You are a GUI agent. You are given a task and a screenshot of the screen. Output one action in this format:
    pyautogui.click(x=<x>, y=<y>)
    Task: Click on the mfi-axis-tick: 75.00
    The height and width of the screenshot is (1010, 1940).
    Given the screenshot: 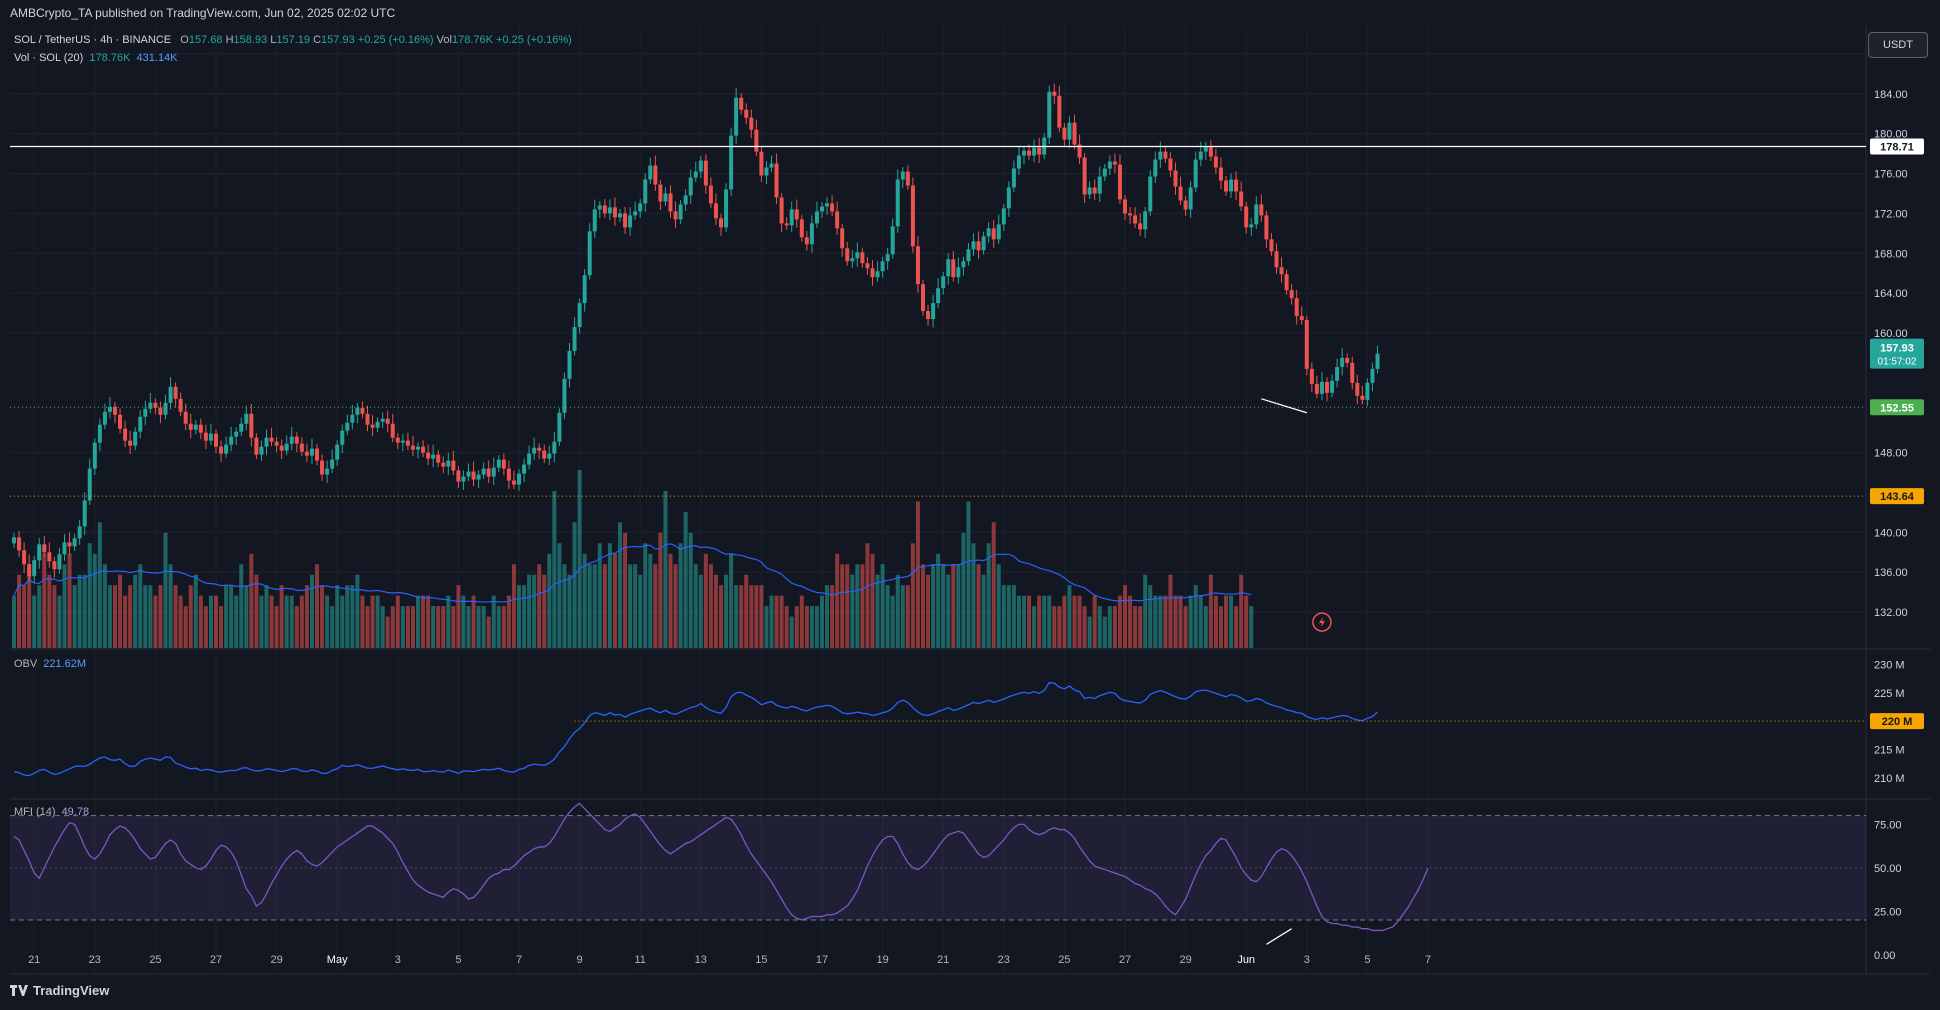 What is the action you would take?
    pyautogui.click(x=1888, y=825)
    